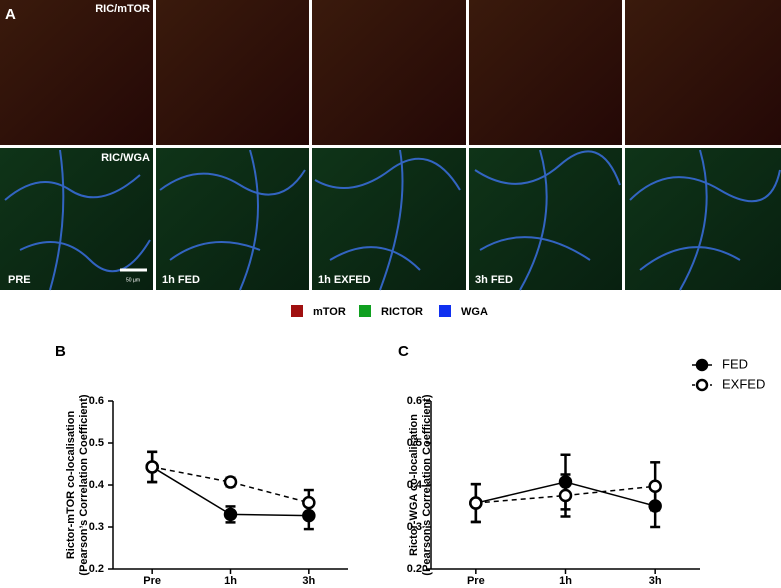 The height and width of the screenshot is (588, 781). What do you see at coordinates (474, 312) in the screenshot?
I see `channel-label: WGA` at bounding box center [474, 312].